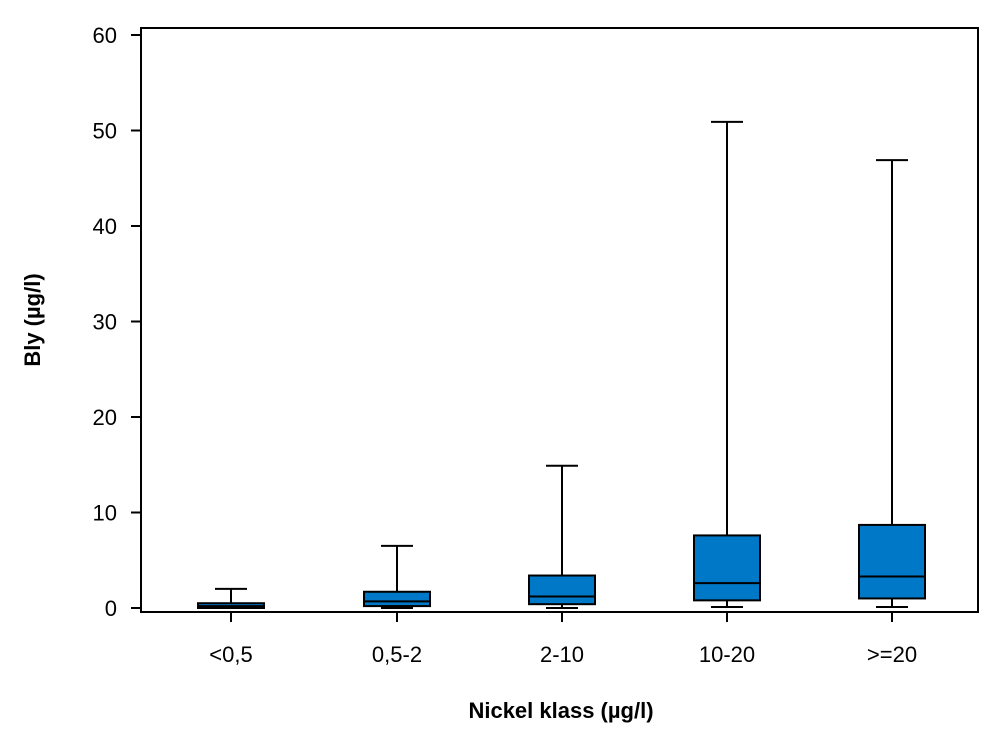  I want to click on x-tick-label: 0,5-2, so click(397, 654).